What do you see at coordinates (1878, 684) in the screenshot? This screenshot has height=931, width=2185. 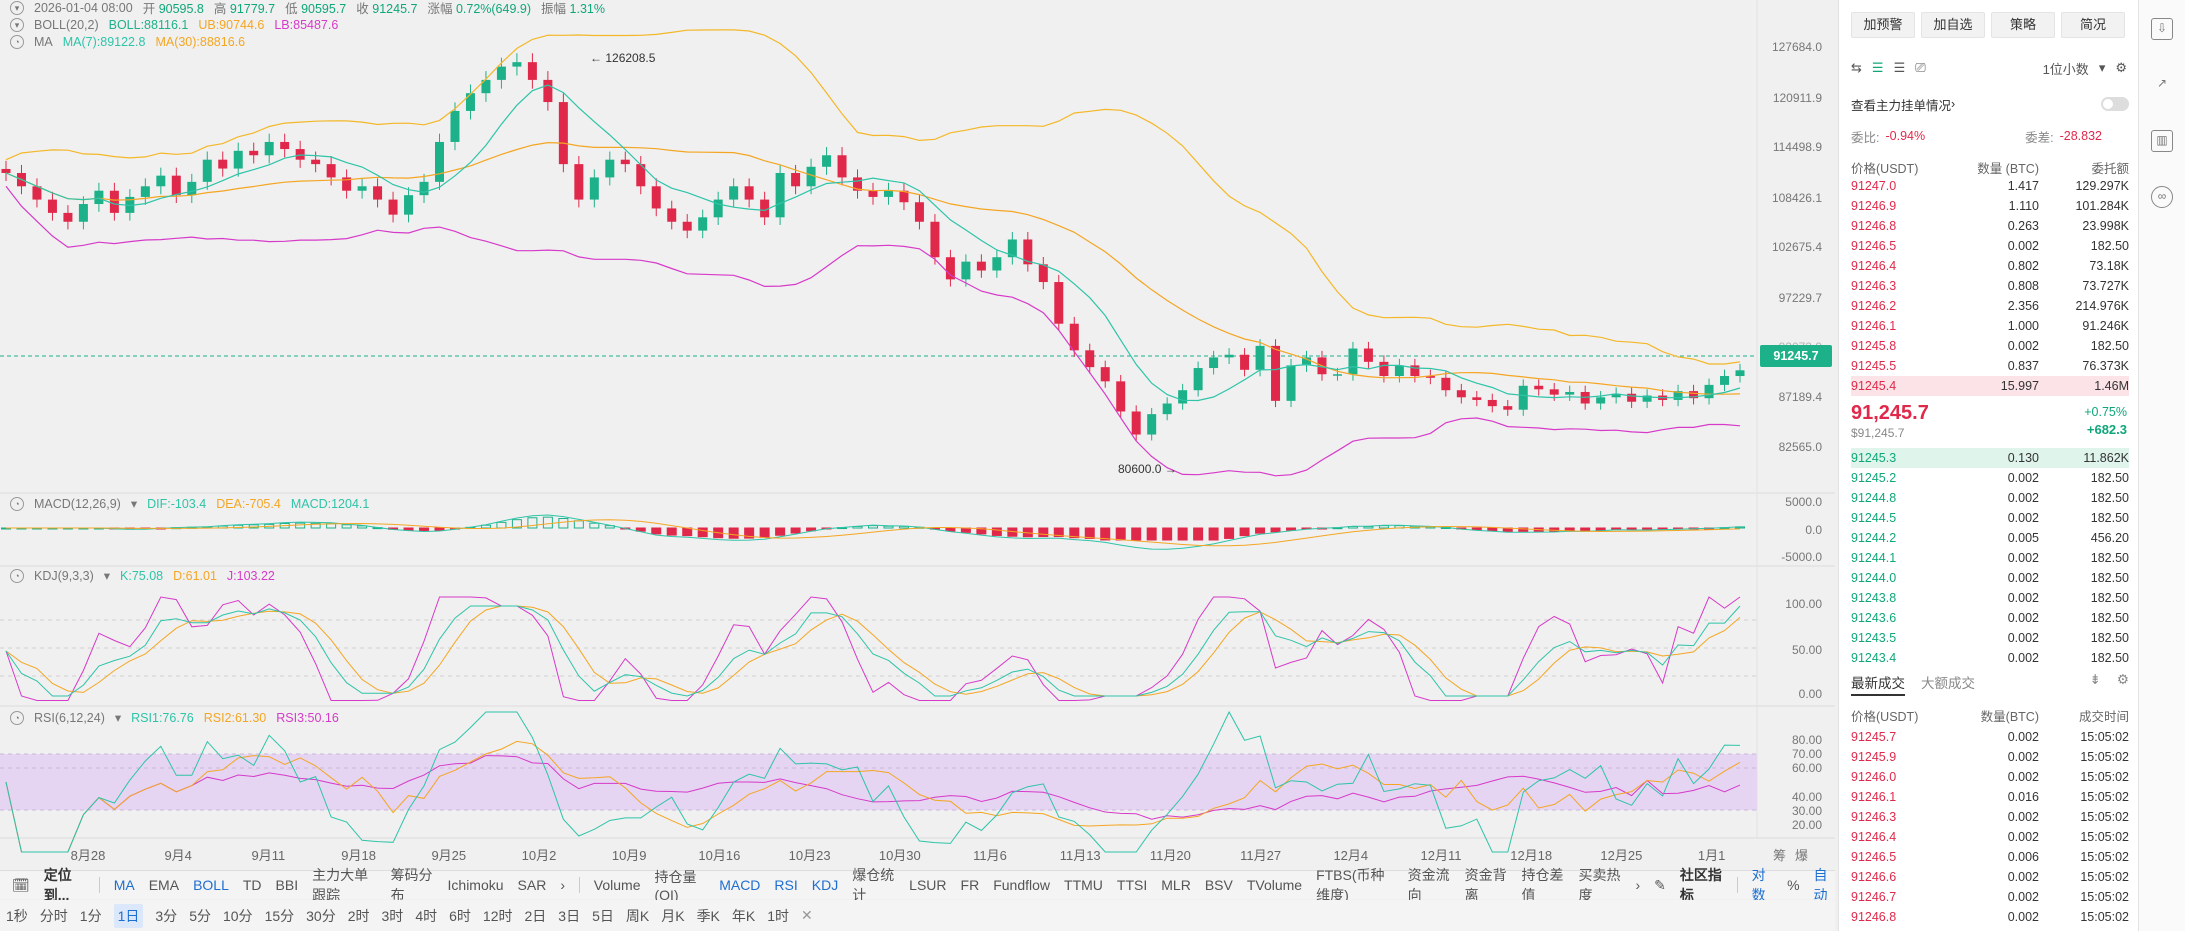 I see `tab-latest-trades: 最新成交` at bounding box center [1878, 684].